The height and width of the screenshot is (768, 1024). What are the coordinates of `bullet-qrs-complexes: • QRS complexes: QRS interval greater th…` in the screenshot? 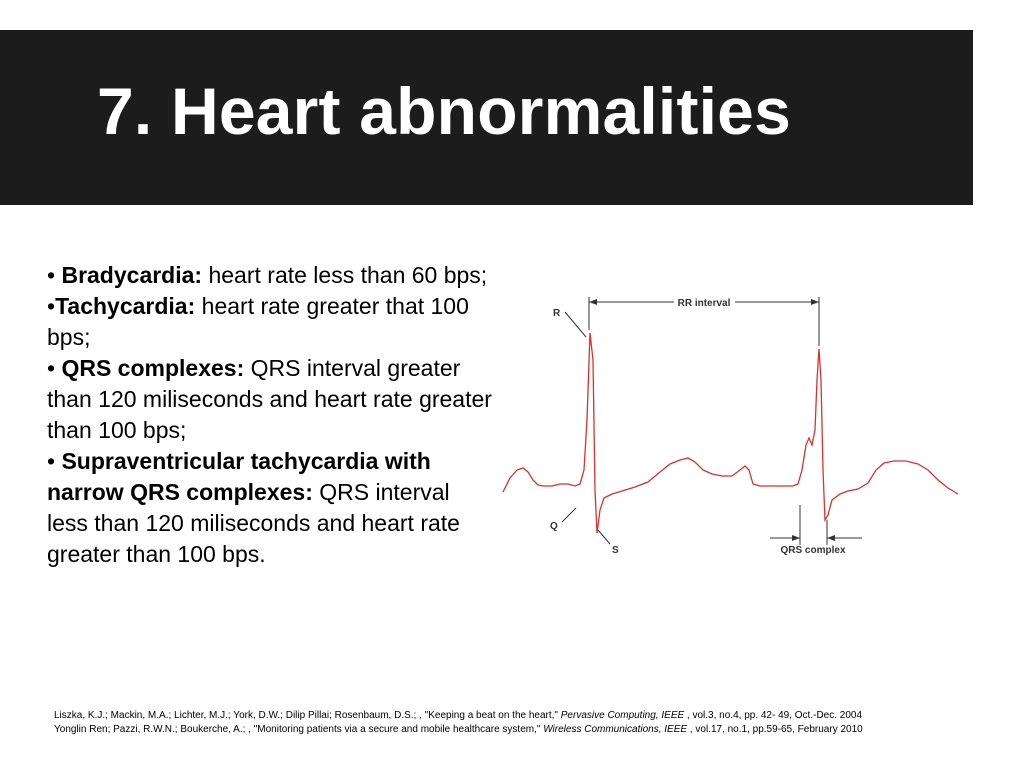 It's located at (269, 399).